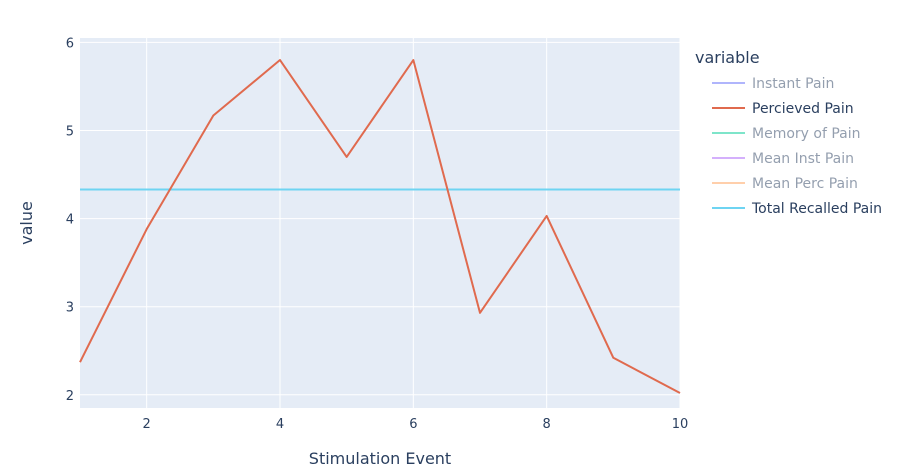 Image resolution: width=920 pixels, height=476 pixels. I want to click on legend-item-instant-pain: Instant Pain, so click(773, 84).